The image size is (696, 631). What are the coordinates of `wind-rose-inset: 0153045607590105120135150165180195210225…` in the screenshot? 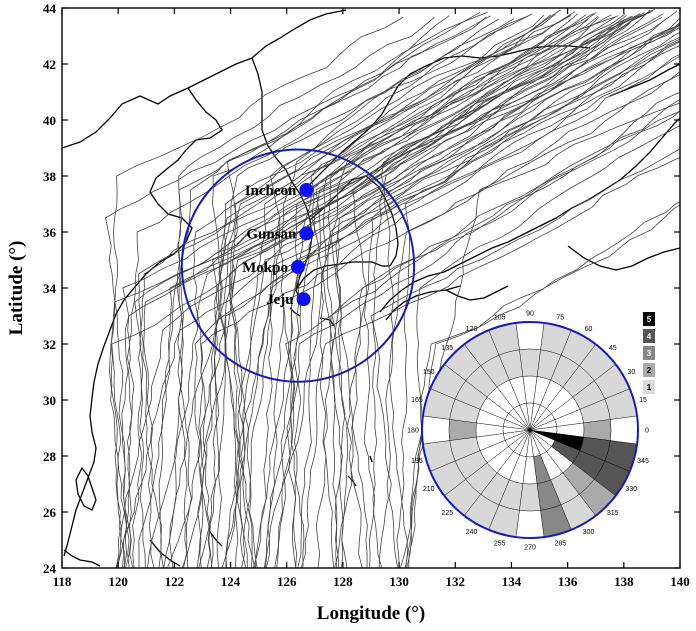 It's located at (528, 431).